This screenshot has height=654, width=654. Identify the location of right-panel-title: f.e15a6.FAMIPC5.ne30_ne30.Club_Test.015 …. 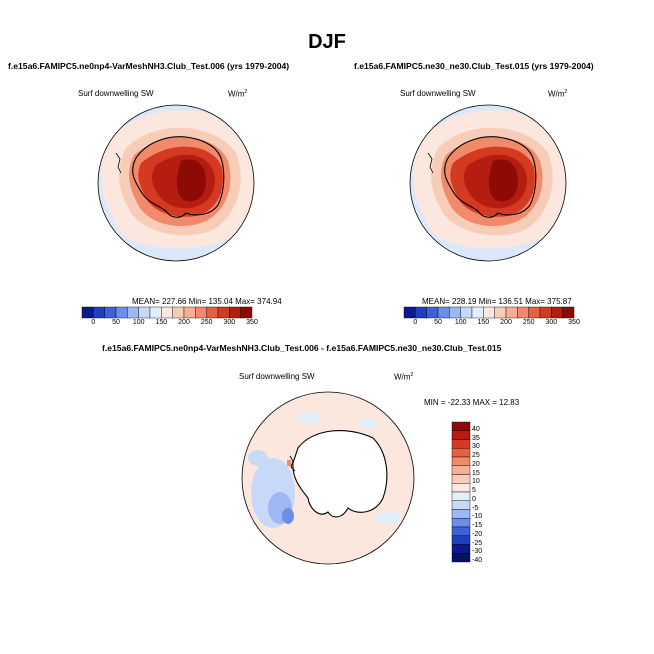
(474, 66).